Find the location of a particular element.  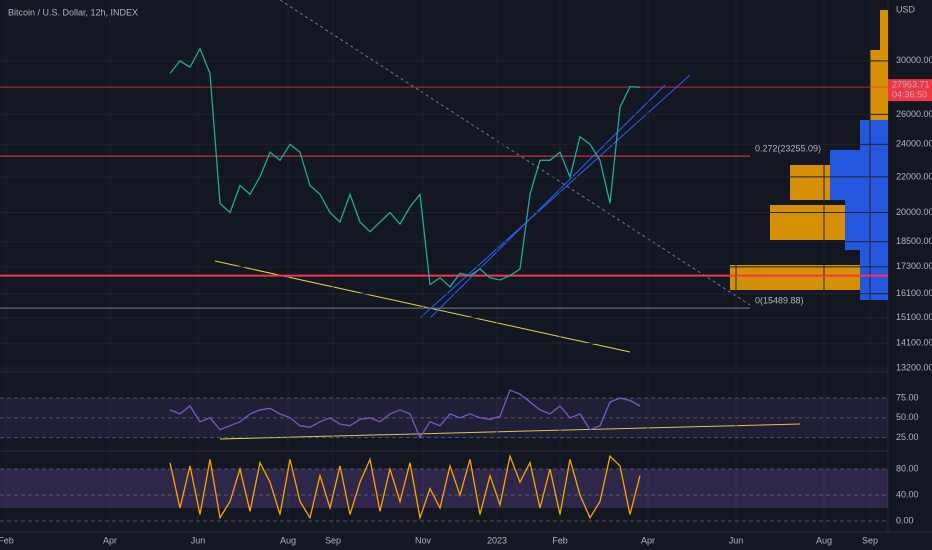

x-tick-label: Nov is located at coordinates (423, 540).